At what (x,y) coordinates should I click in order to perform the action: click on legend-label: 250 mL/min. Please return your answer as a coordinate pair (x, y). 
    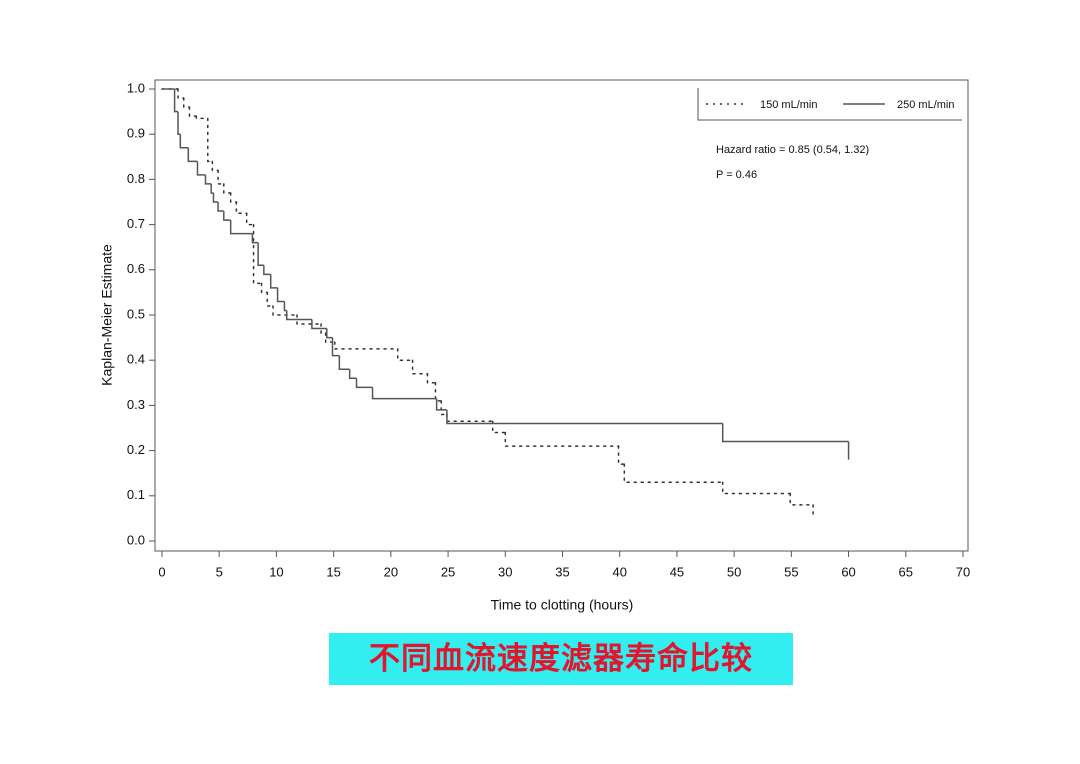
    Looking at the image, I should click on (925, 105).